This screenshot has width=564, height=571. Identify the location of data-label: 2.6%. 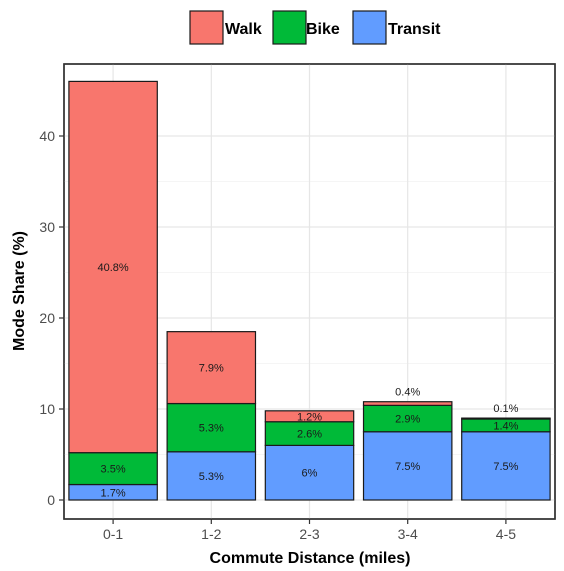
(309, 435).